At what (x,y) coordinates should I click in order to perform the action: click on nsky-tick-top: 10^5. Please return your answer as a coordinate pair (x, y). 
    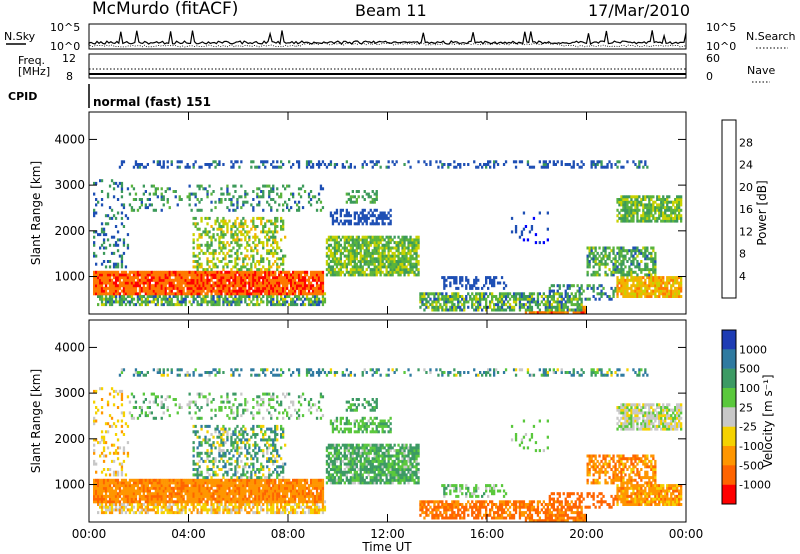
    Looking at the image, I should click on (65, 27).